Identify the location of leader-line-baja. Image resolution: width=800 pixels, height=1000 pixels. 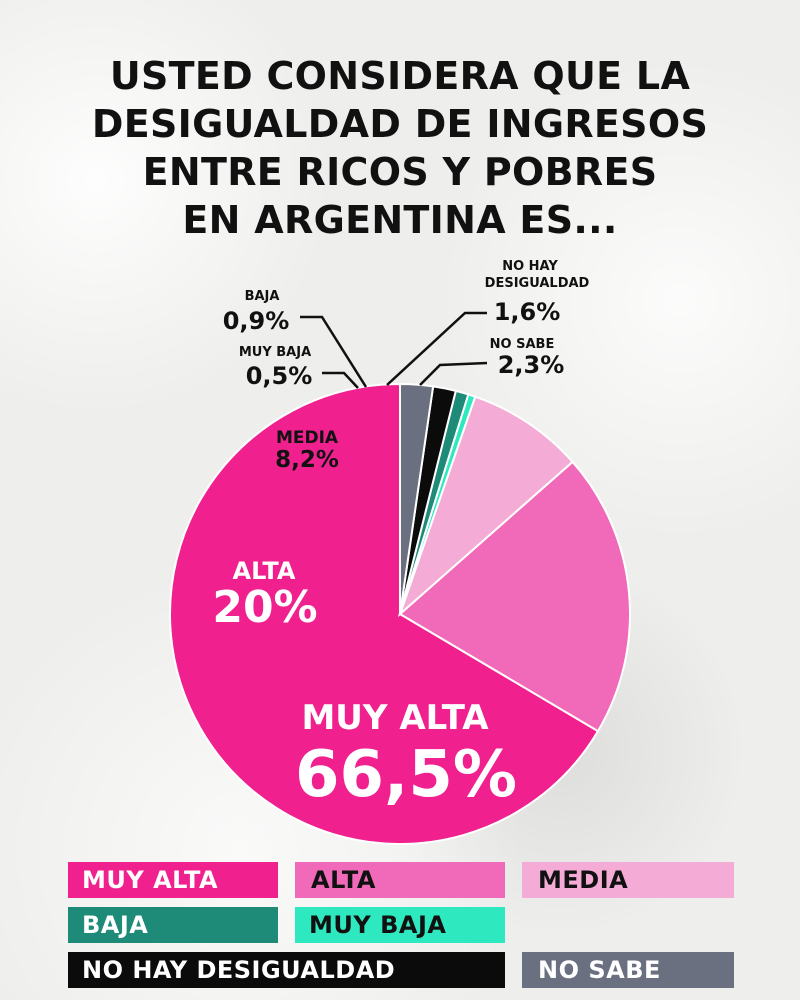
(334, 351).